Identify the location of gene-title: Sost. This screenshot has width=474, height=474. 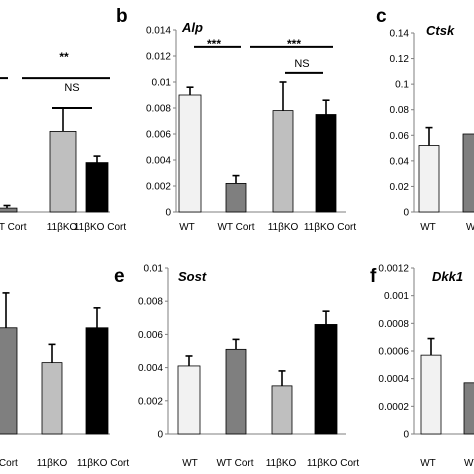
(192, 276).